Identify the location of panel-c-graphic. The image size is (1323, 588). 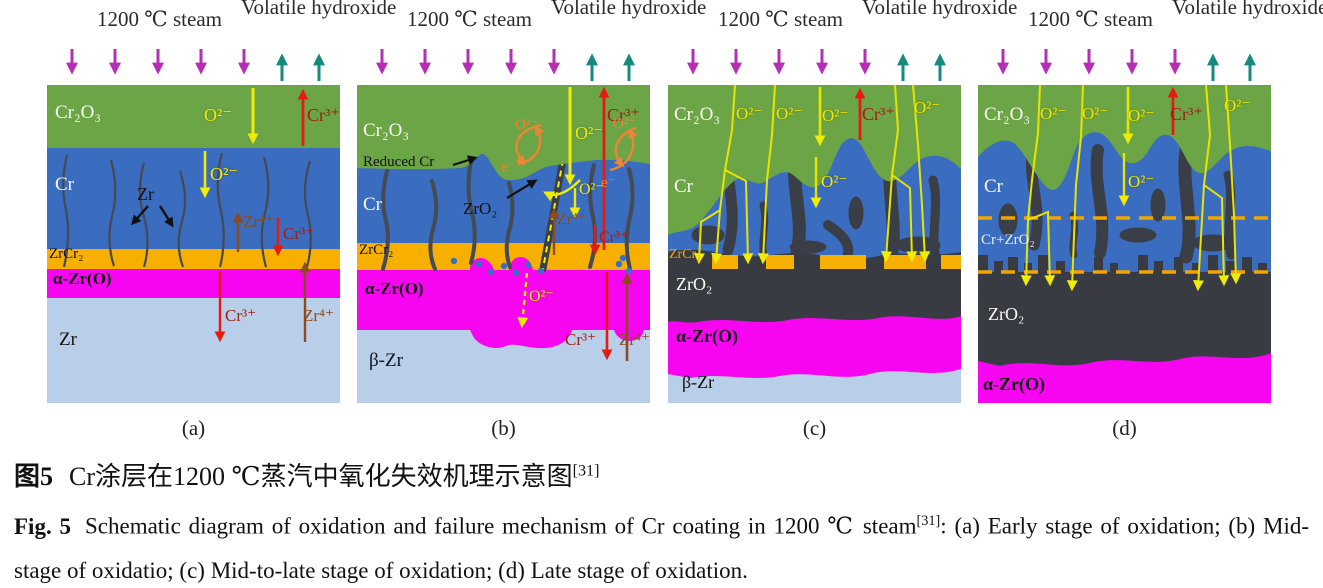
(814, 244).